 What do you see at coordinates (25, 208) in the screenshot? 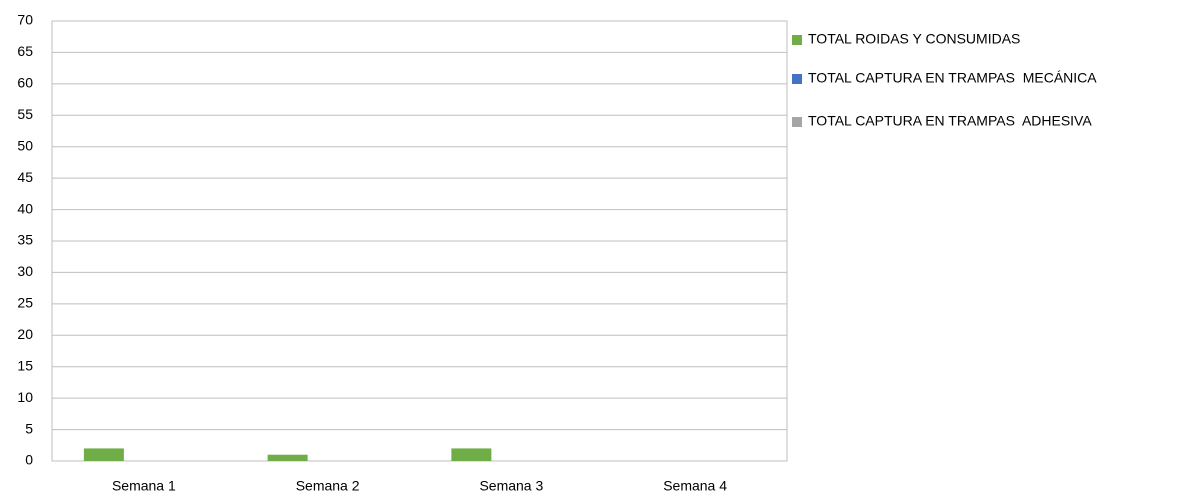
I see `y-tick-label: 40` at bounding box center [25, 208].